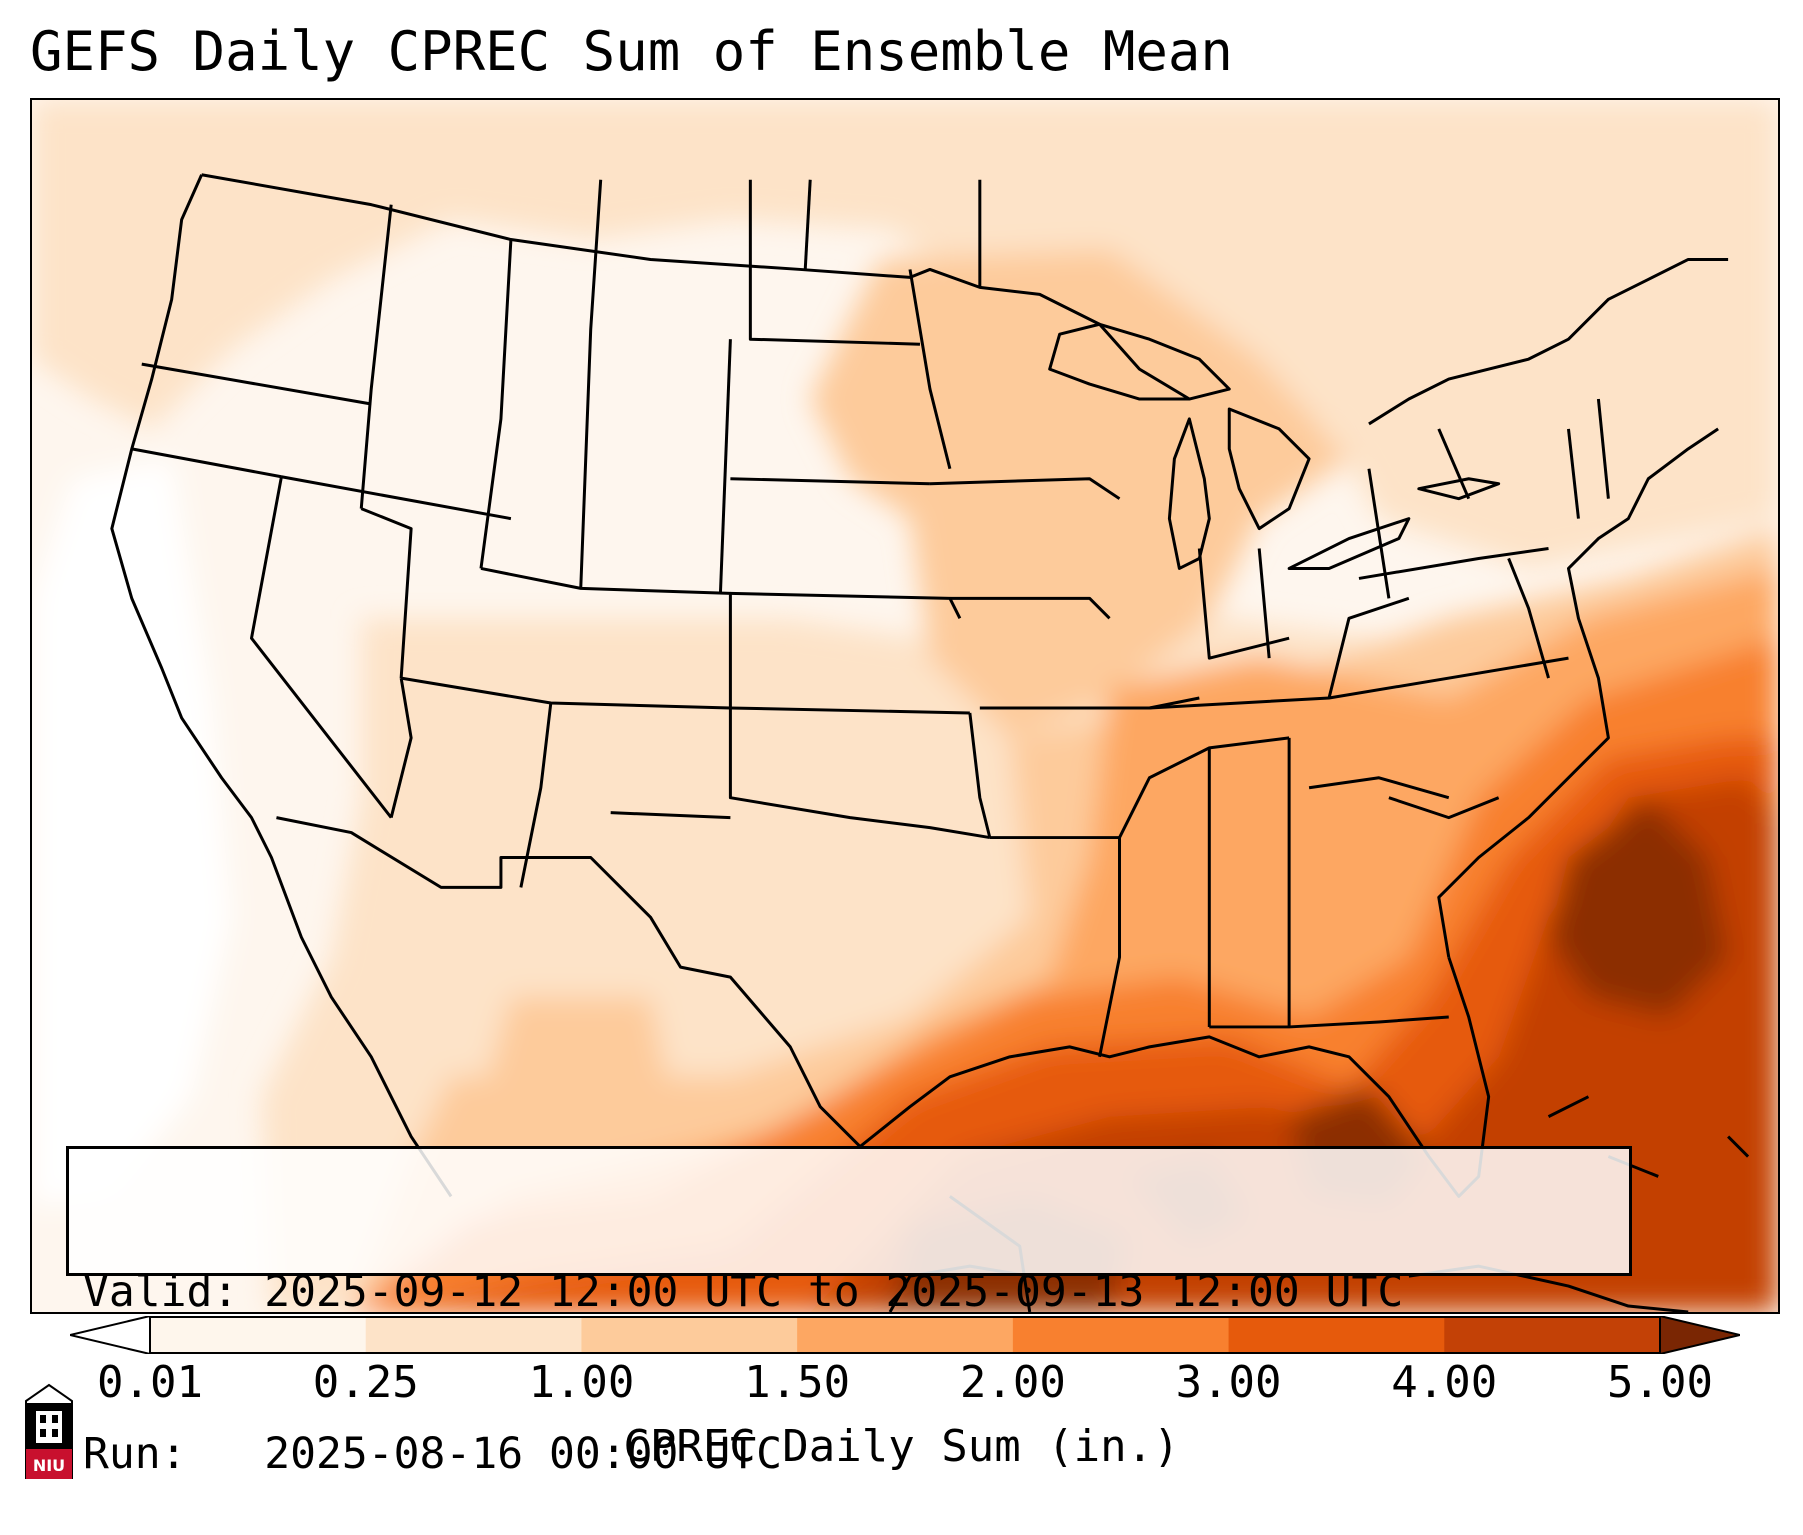  What do you see at coordinates (797, 1382) in the screenshot?
I see `colorbar-tick-label: 1.50` at bounding box center [797, 1382].